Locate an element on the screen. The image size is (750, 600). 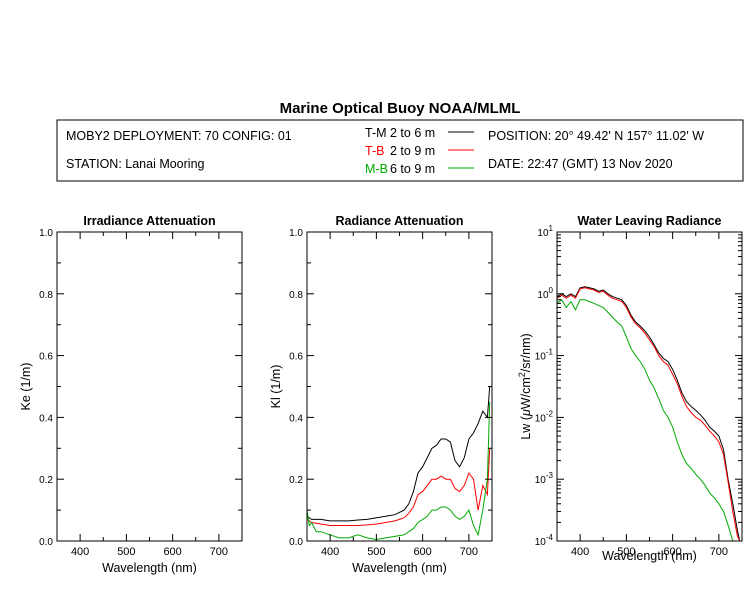
irradiance-attenuation-xtick-label: 600 is located at coordinates (172, 552).